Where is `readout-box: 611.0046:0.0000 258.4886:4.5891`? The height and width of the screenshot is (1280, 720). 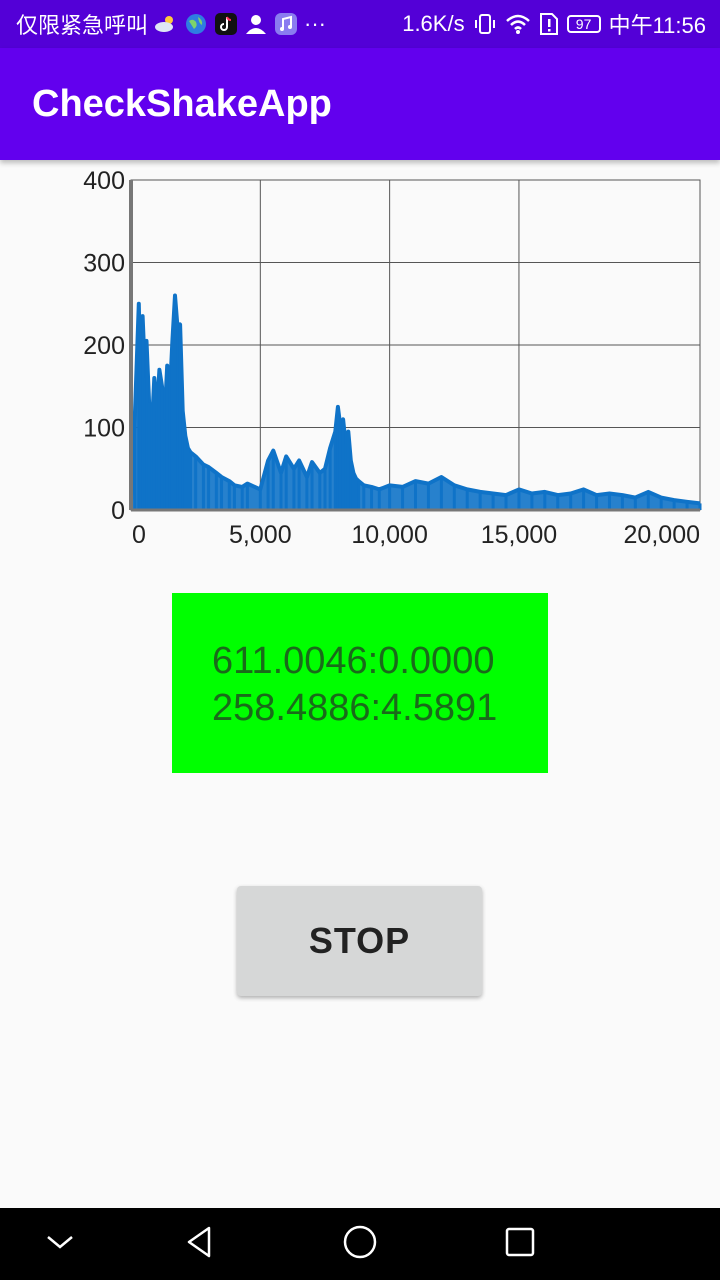 readout-box: 611.0046:0.0000 258.4886:4.5891 is located at coordinates (360, 683).